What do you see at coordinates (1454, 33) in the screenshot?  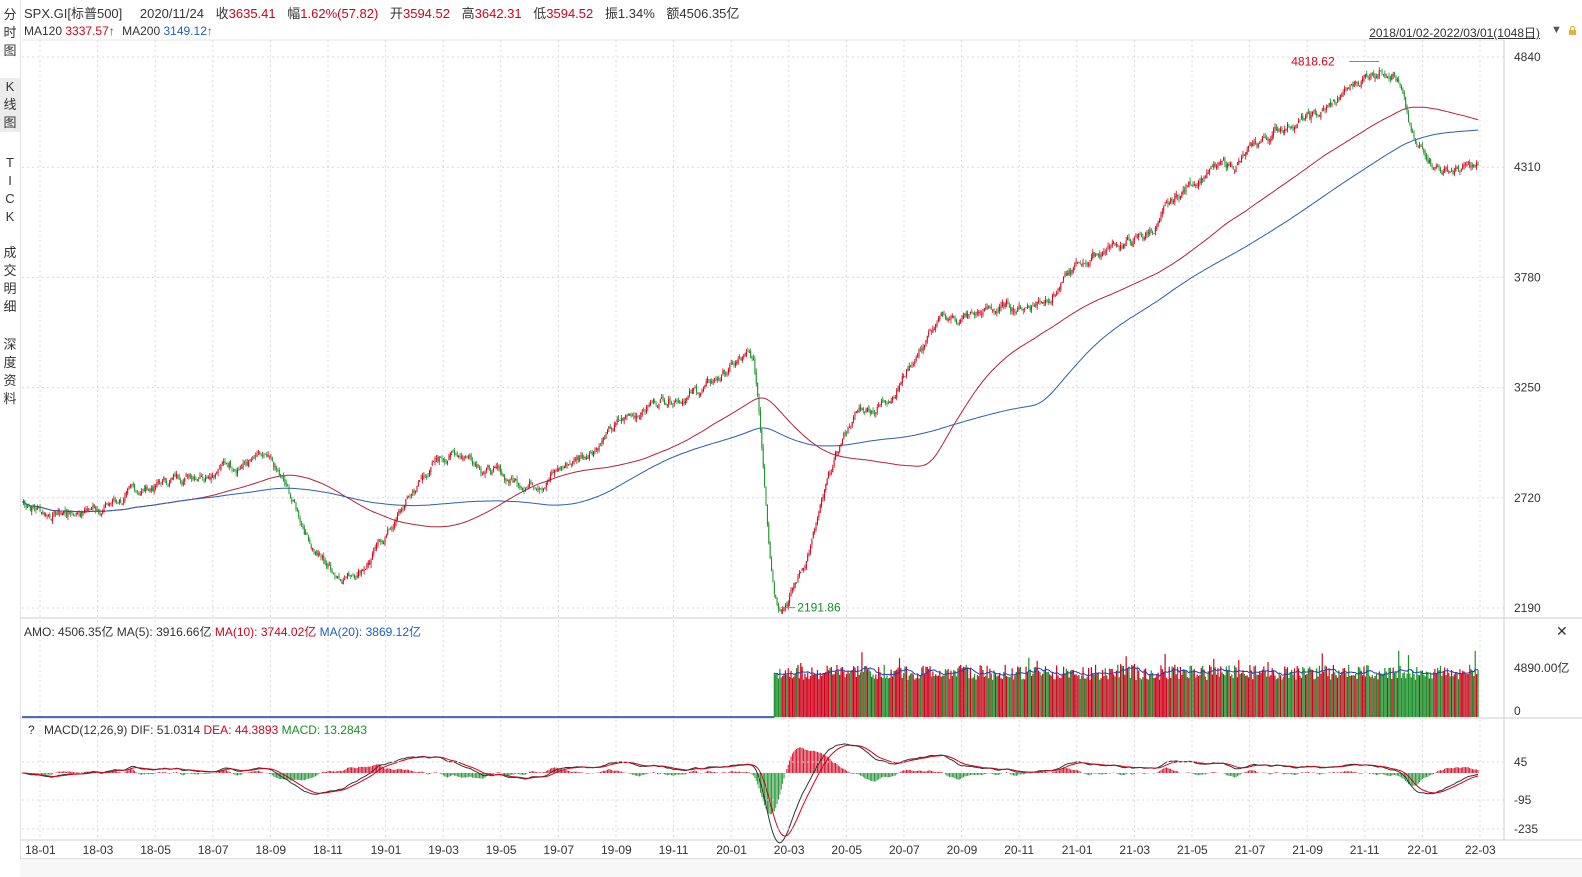 I see `date-range-selector: 2018/01/02-2022/03/01(1048日)` at bounding box center [1454, 33].